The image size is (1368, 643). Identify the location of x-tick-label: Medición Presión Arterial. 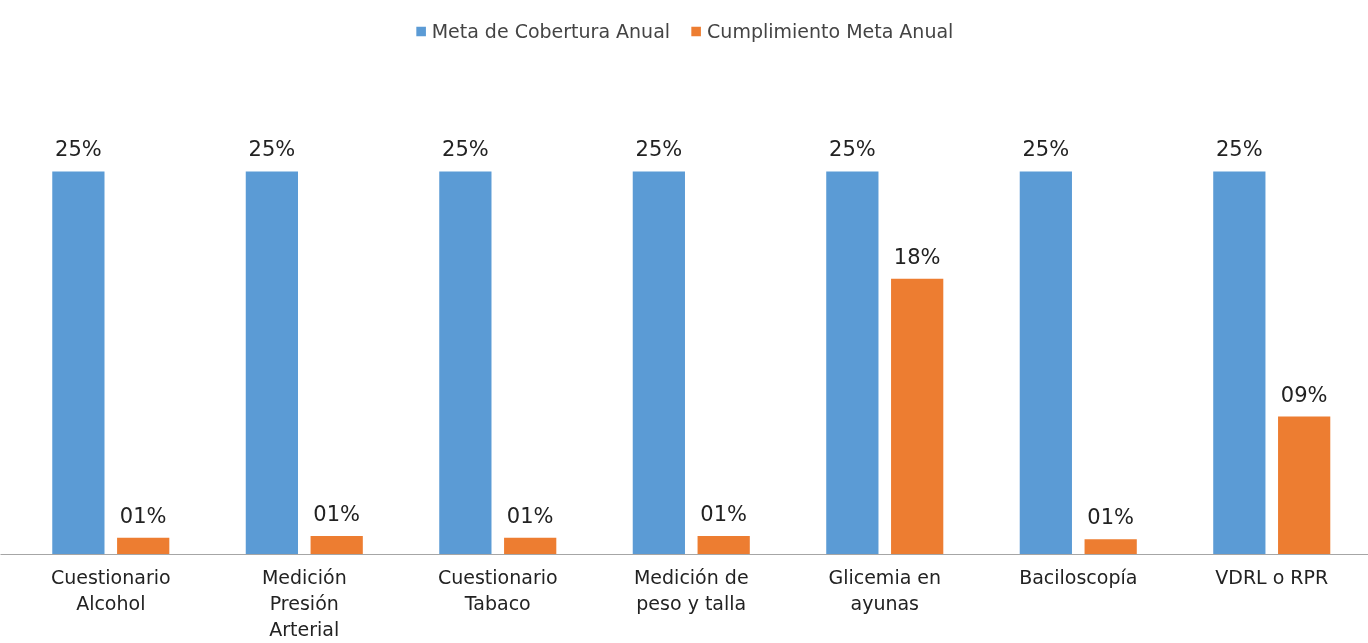
(304, 603).